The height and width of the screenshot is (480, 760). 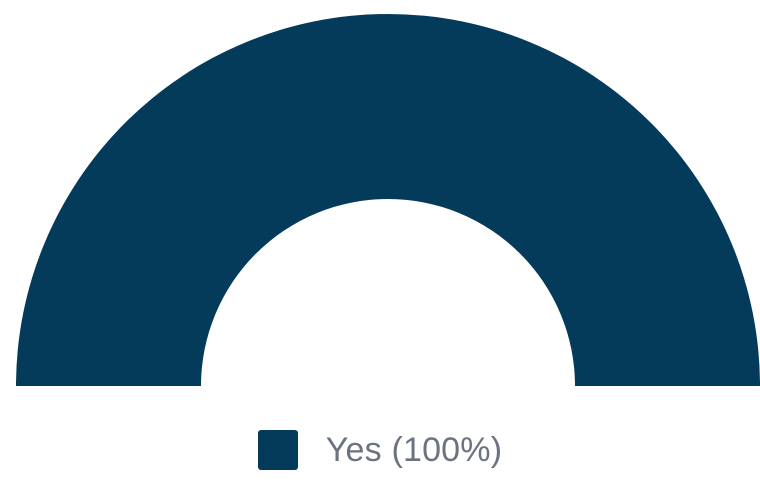 I want to click on legend-label: Yes (100%), so click(x=414, y=449).